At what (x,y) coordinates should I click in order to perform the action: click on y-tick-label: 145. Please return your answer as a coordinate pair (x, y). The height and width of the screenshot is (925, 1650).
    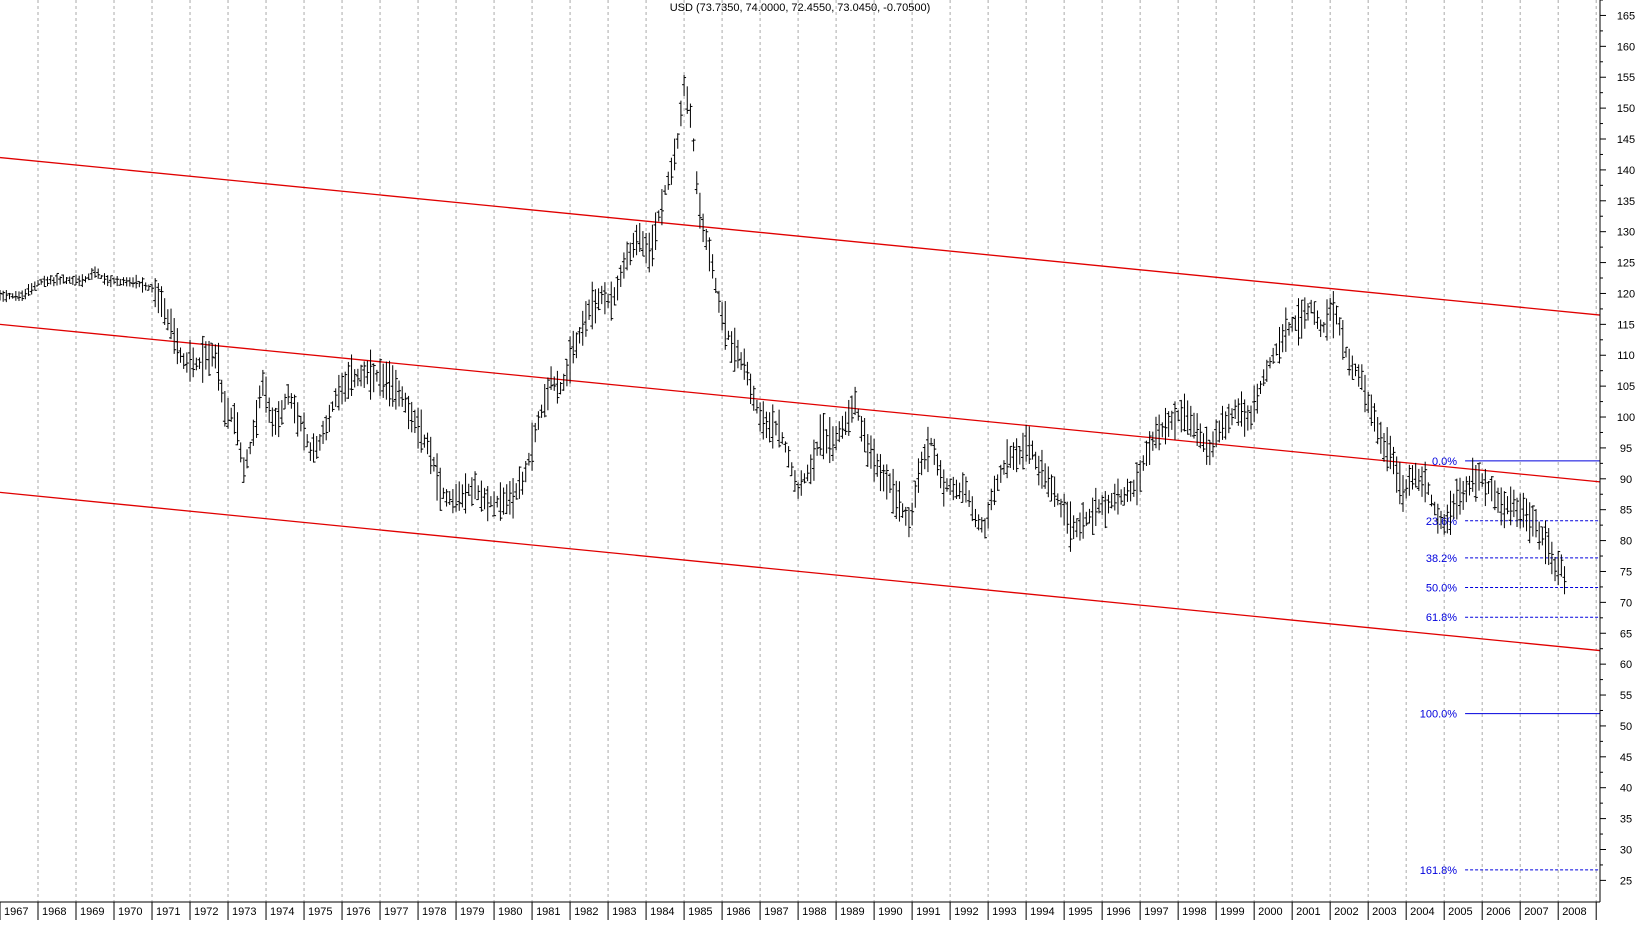
    Looking at the image, I should click on (1626, 140).